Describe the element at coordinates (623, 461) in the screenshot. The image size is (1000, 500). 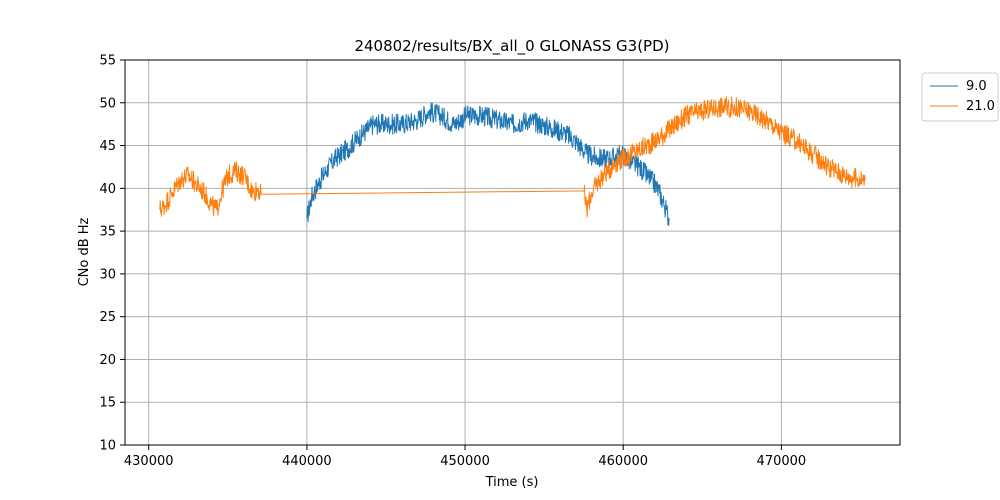
I see `x-tick-label: 460000` at that location.